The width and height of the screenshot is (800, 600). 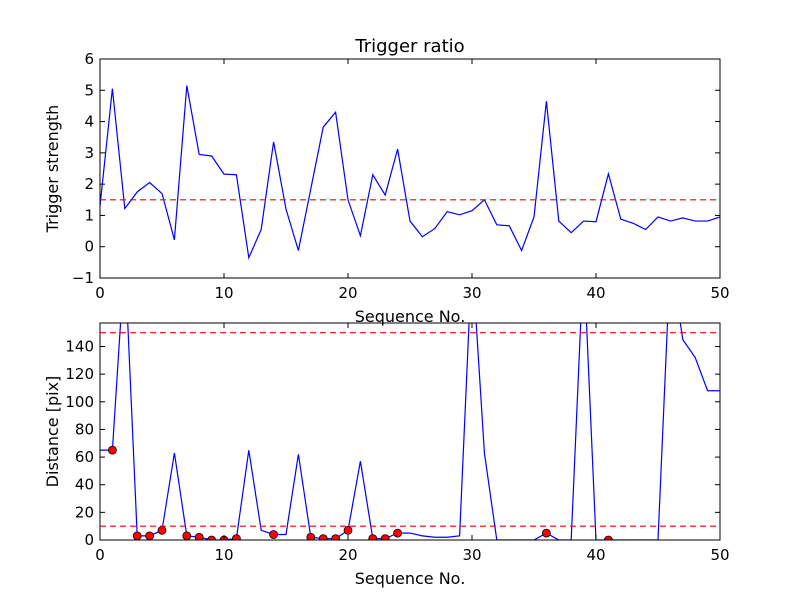 I want to click on top-y-tick-label: −1, so click(x=83, y=278).